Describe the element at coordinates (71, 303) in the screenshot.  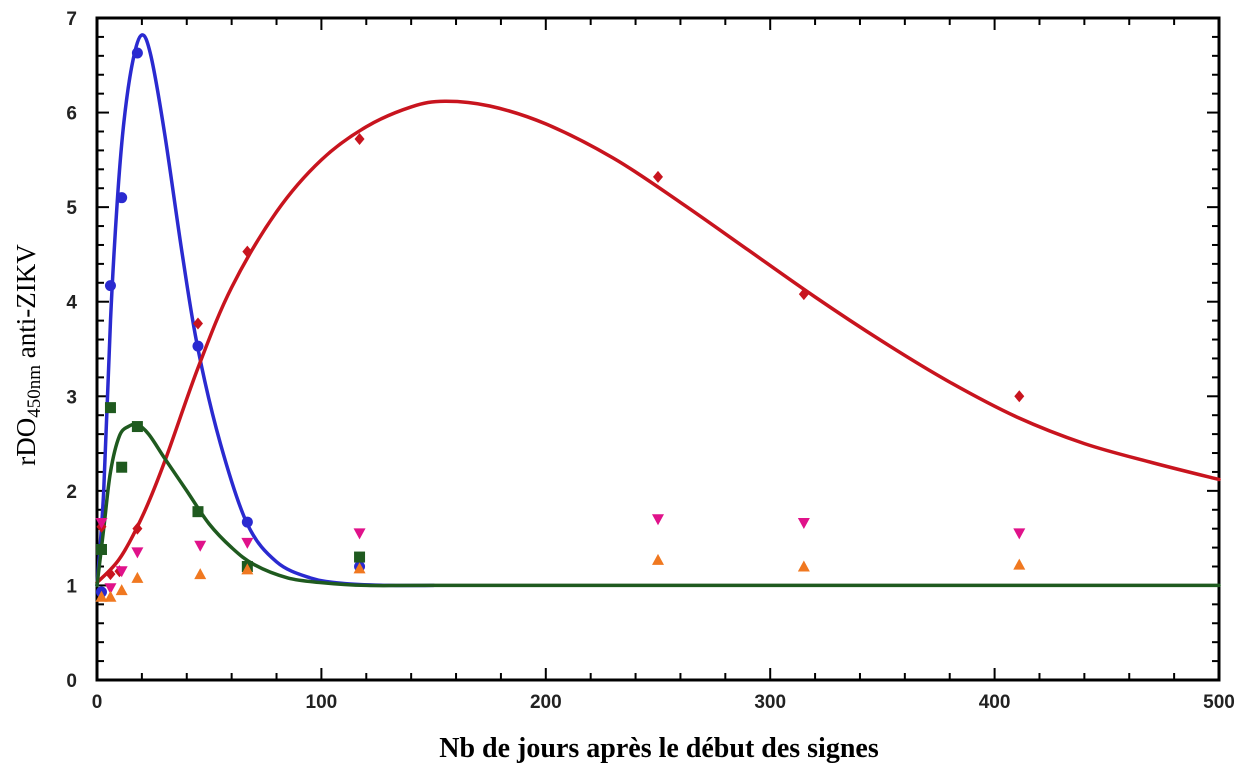
I see `y-tick-label: 4` at that location.